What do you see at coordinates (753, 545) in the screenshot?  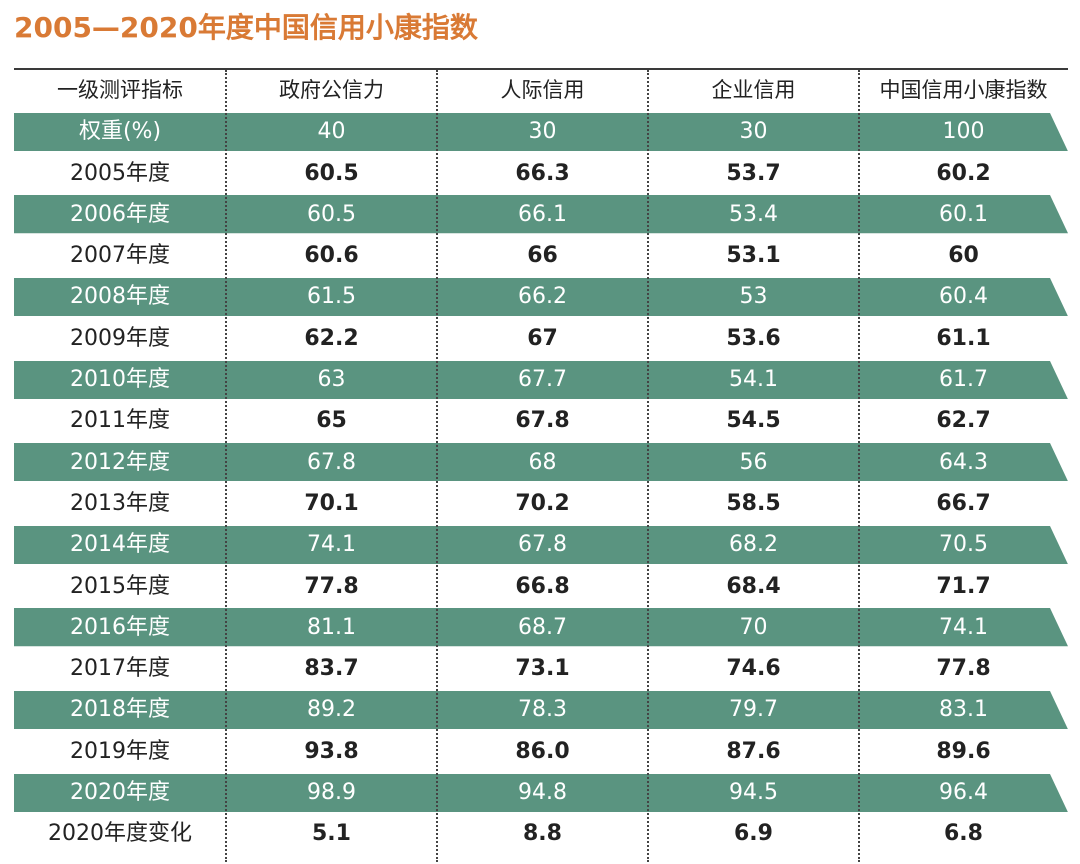 I see `table-cell: 68.2` at bounding box center [753, 545].